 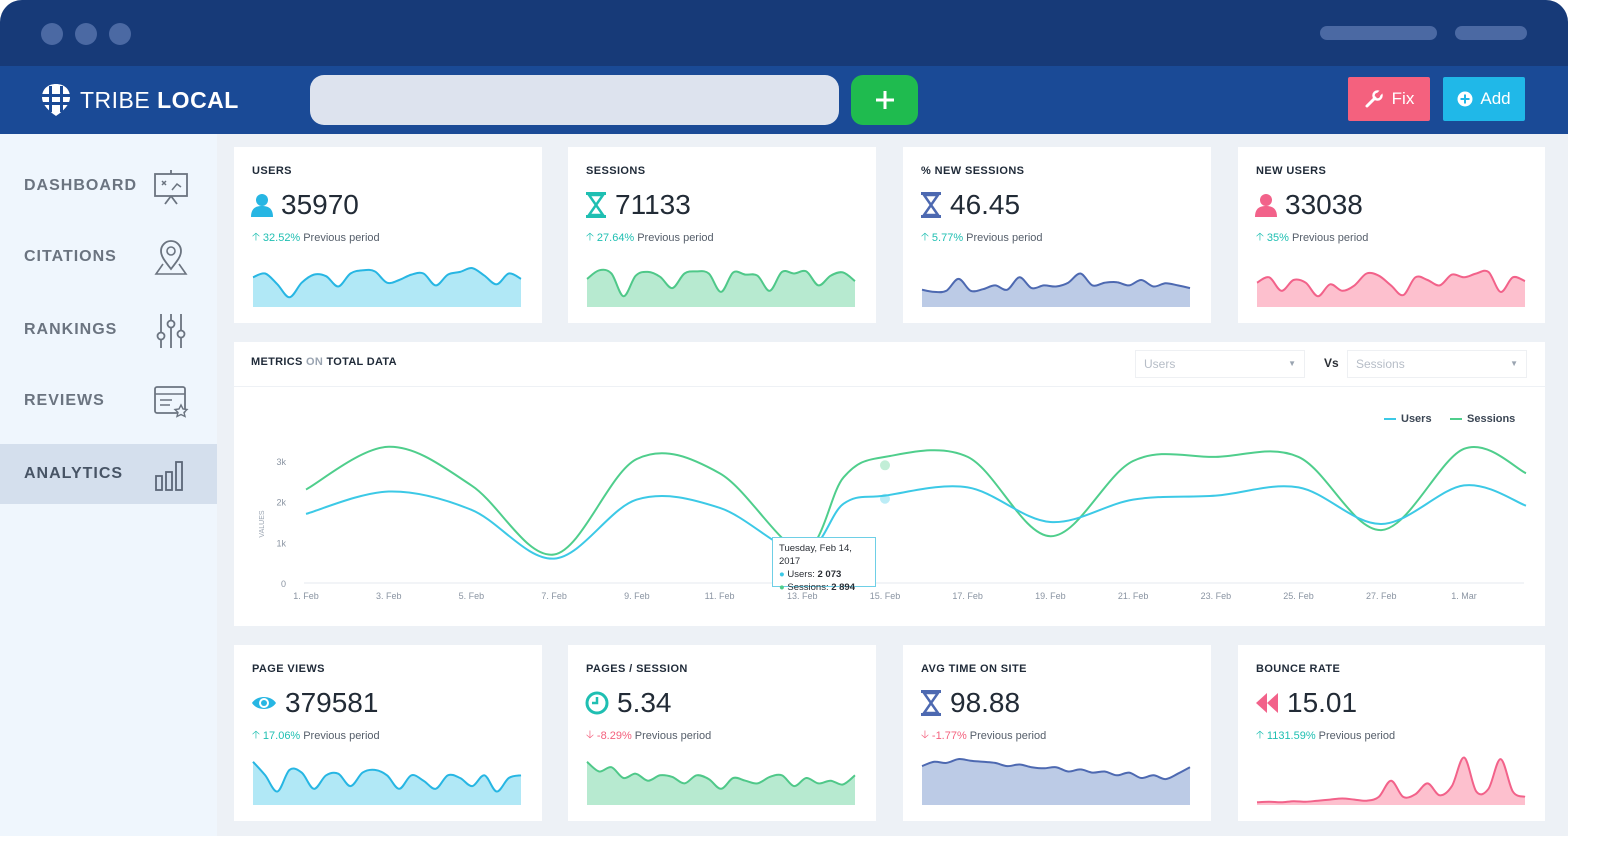 I want to click on sparkline-area, so click(x=721, y=783).